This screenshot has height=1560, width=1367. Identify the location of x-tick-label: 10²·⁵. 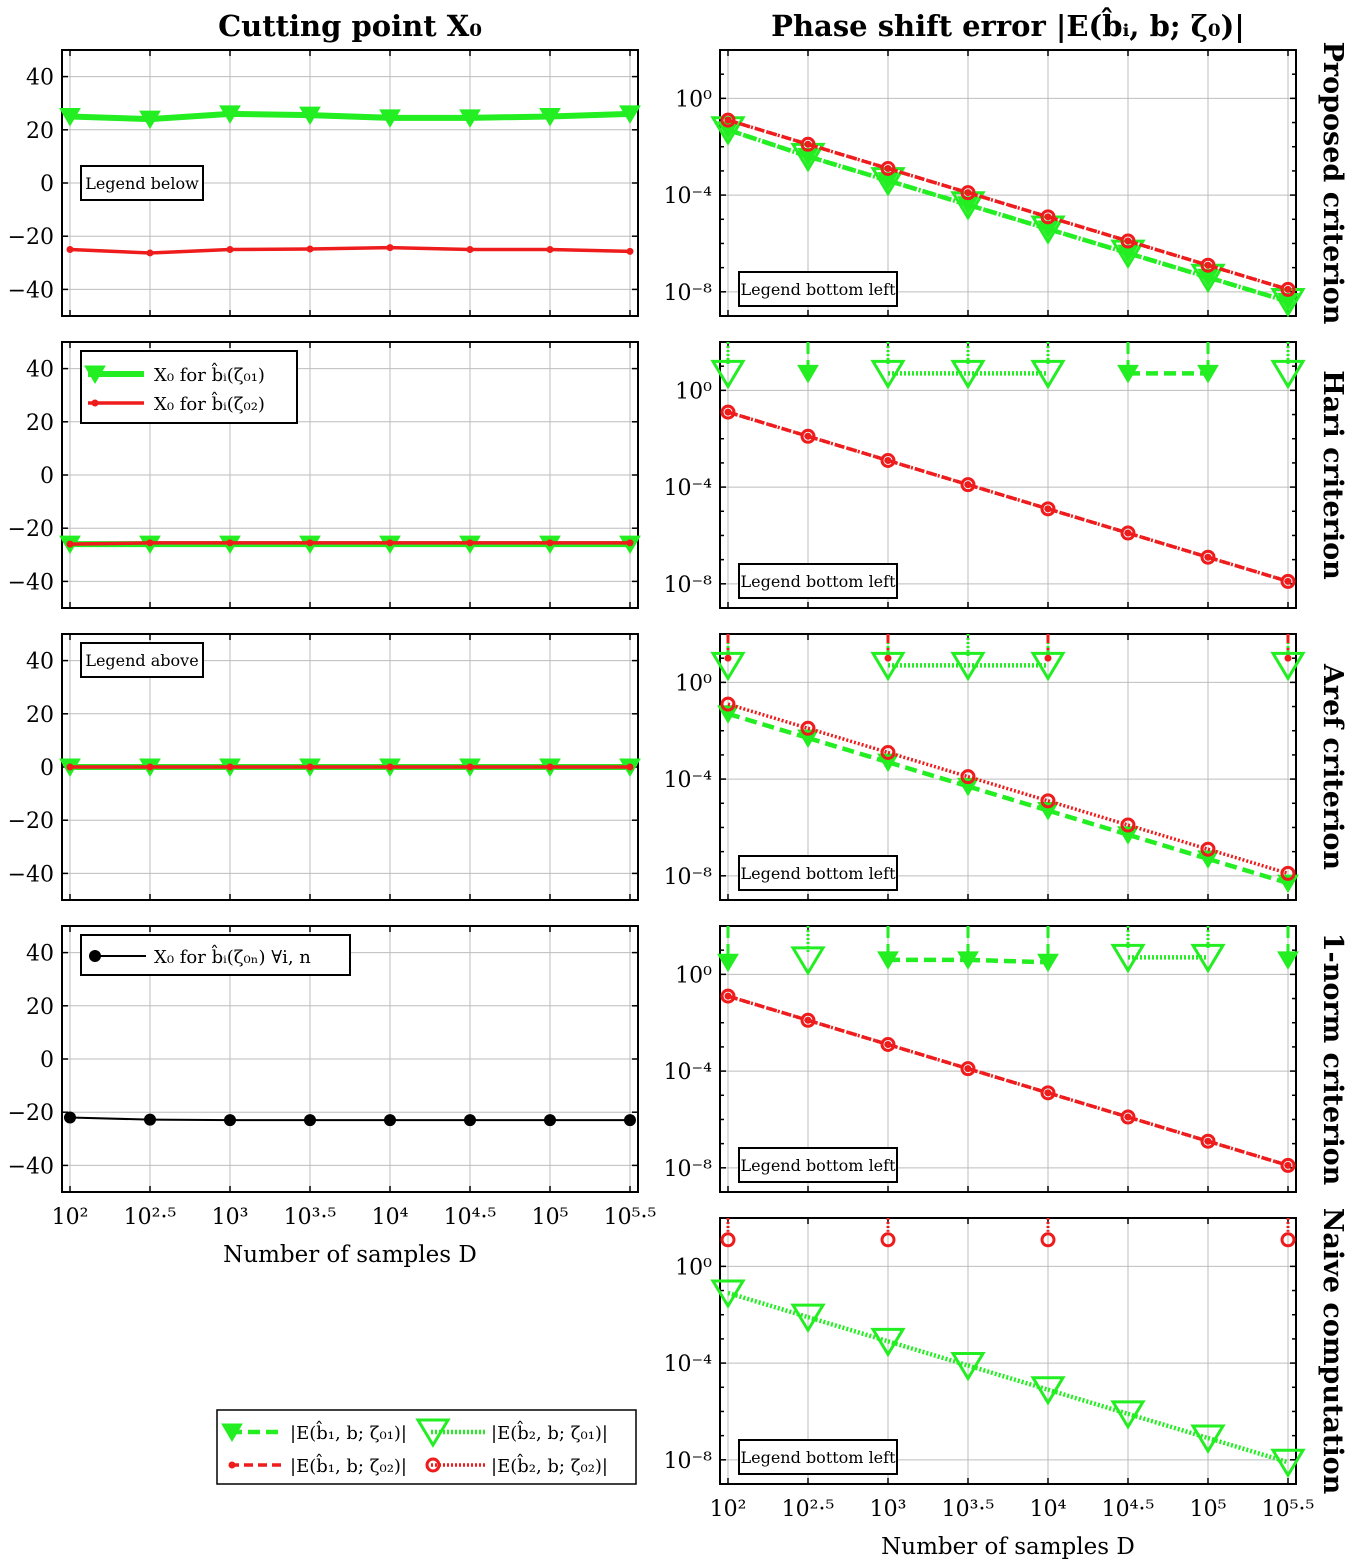
(808, 1509).